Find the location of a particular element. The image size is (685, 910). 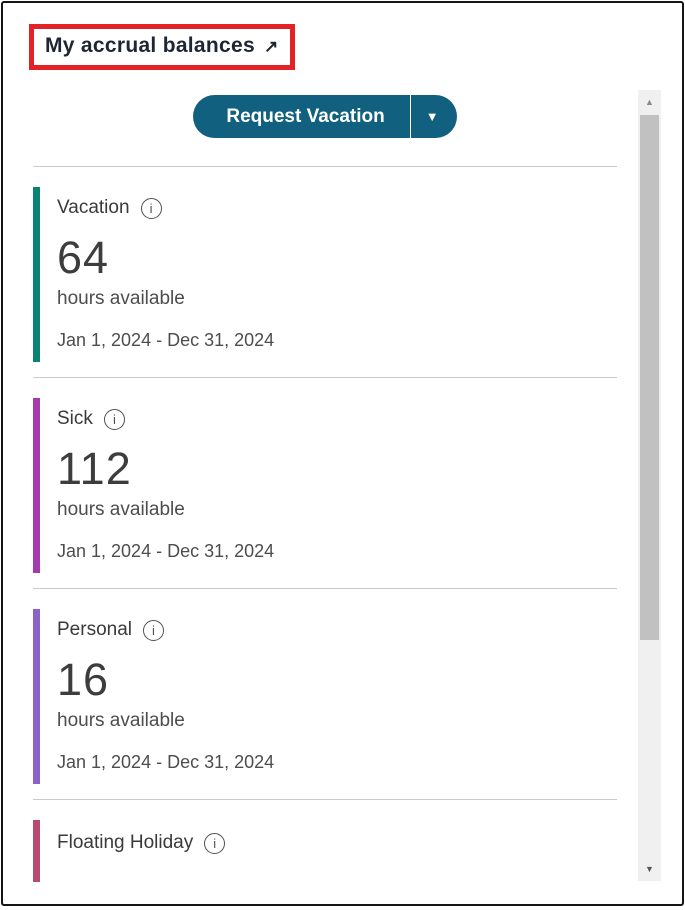

accrual-value: 16 is located at coordinates (83, 679).